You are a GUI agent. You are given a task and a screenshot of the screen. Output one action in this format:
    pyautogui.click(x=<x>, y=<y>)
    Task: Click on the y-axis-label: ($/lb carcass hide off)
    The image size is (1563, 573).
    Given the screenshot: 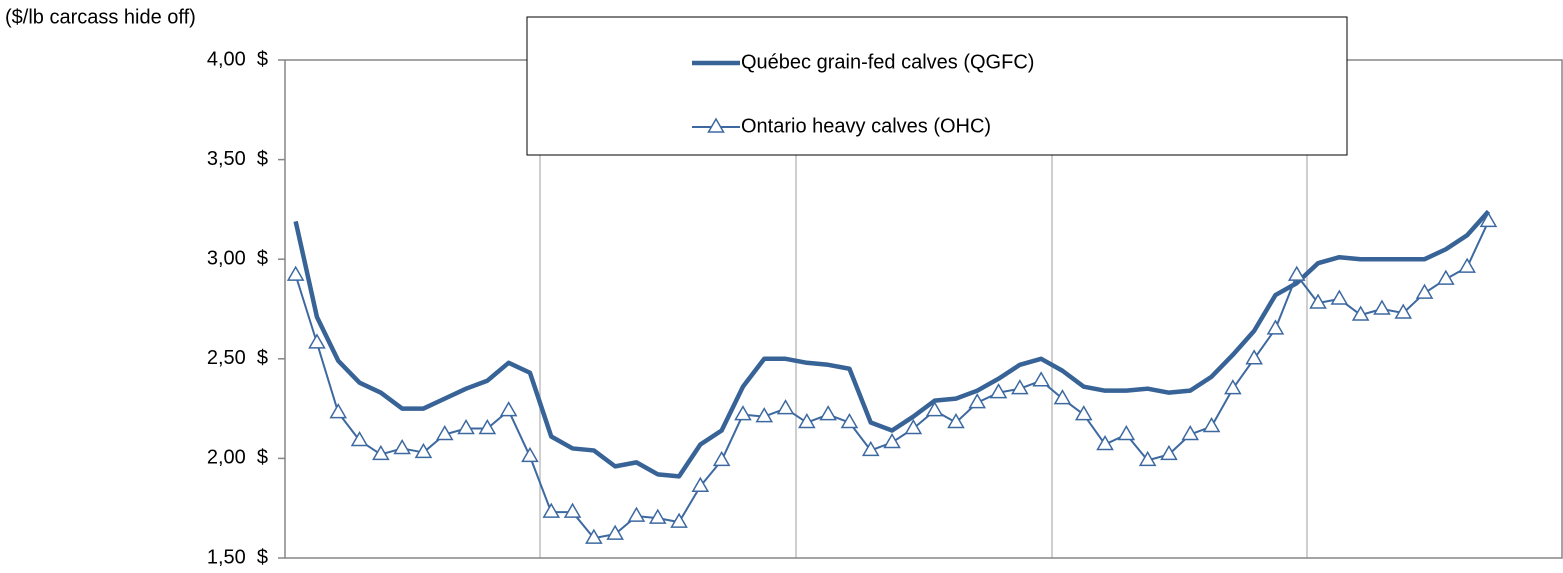 What is the action you would take?
    pyautogui.click(x=100, y=17)
    